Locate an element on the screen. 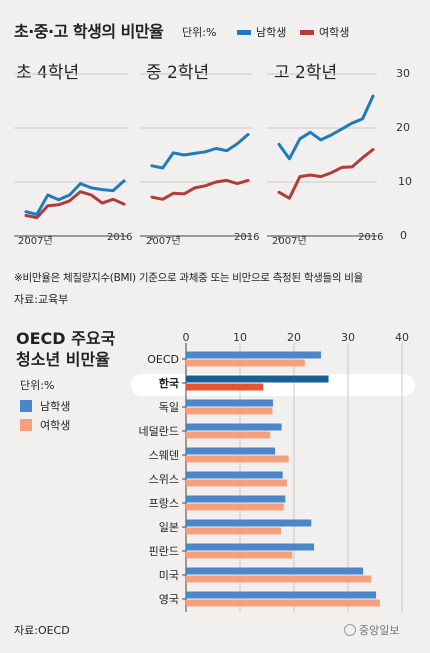  oecd-legend-male-label: 남학생 is located at coordinates (55, 406).